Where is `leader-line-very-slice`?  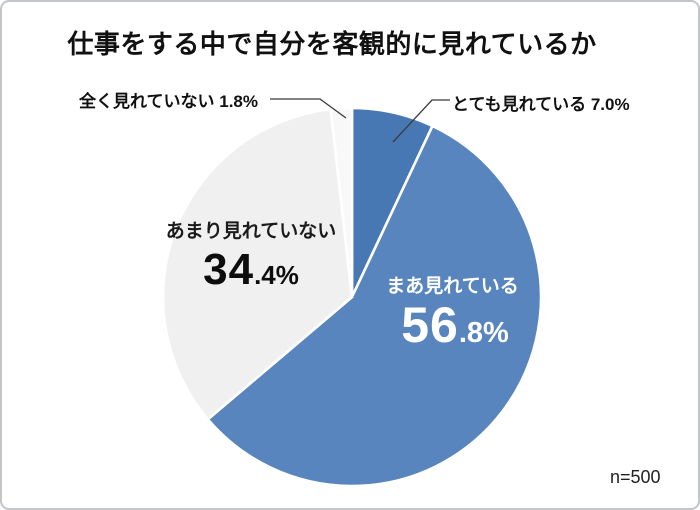
leader-line-very-slice is located at coordinates (421, 121).